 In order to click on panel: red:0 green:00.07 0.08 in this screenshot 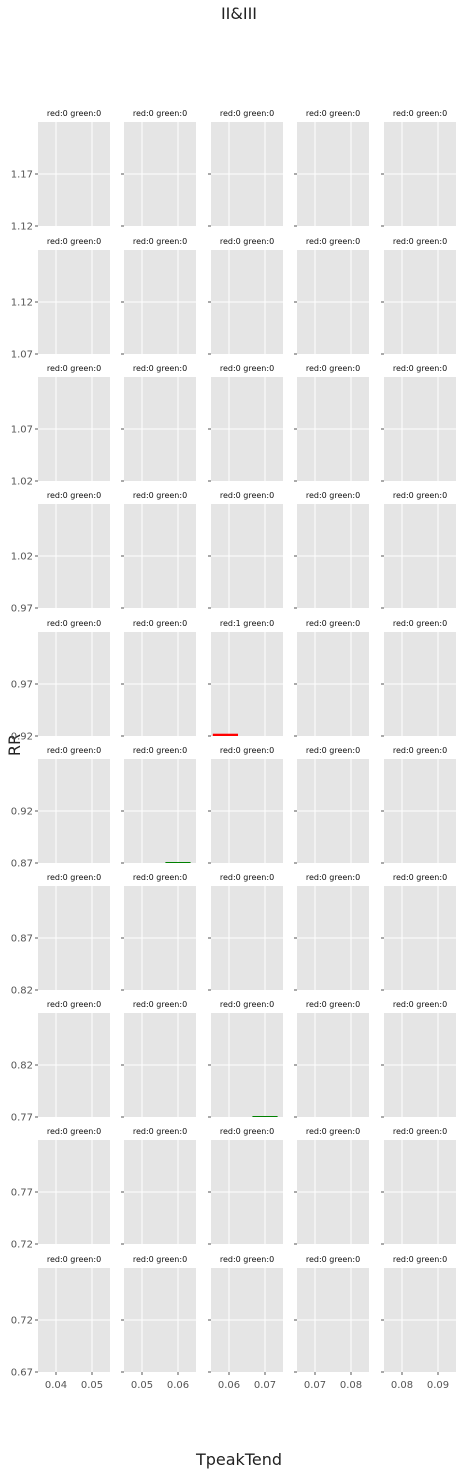, I will do `click(331, 1323)`.